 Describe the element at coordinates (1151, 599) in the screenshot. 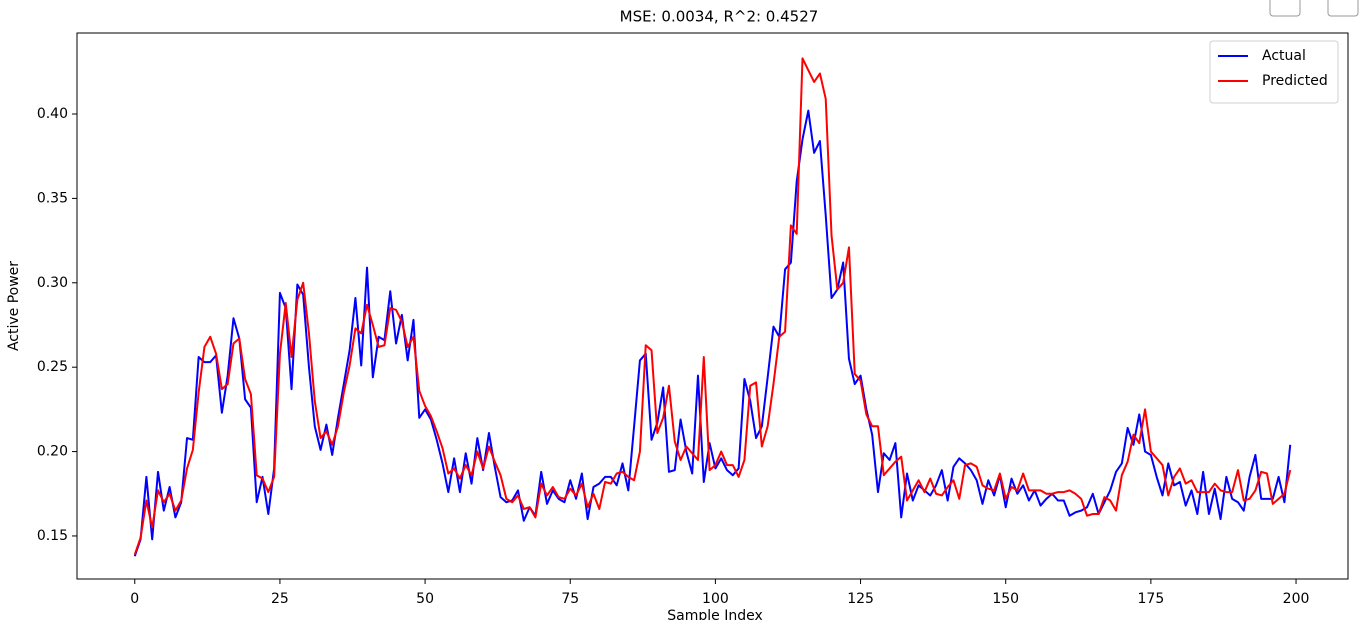

I see `x-tick-label: 175` at that location.